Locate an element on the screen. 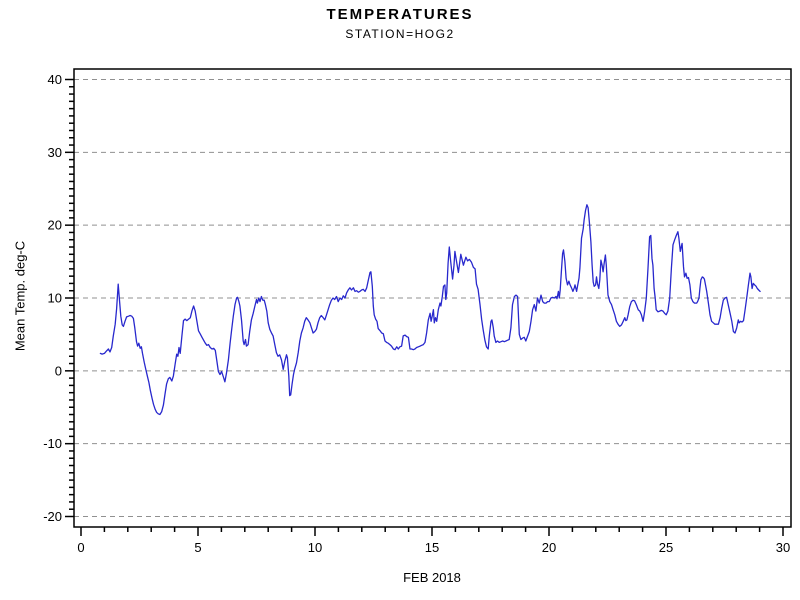 Image resolution: width=800 pixels, height=600 pixels. y-tick-label: 30 is located at coordinates (55, 152).